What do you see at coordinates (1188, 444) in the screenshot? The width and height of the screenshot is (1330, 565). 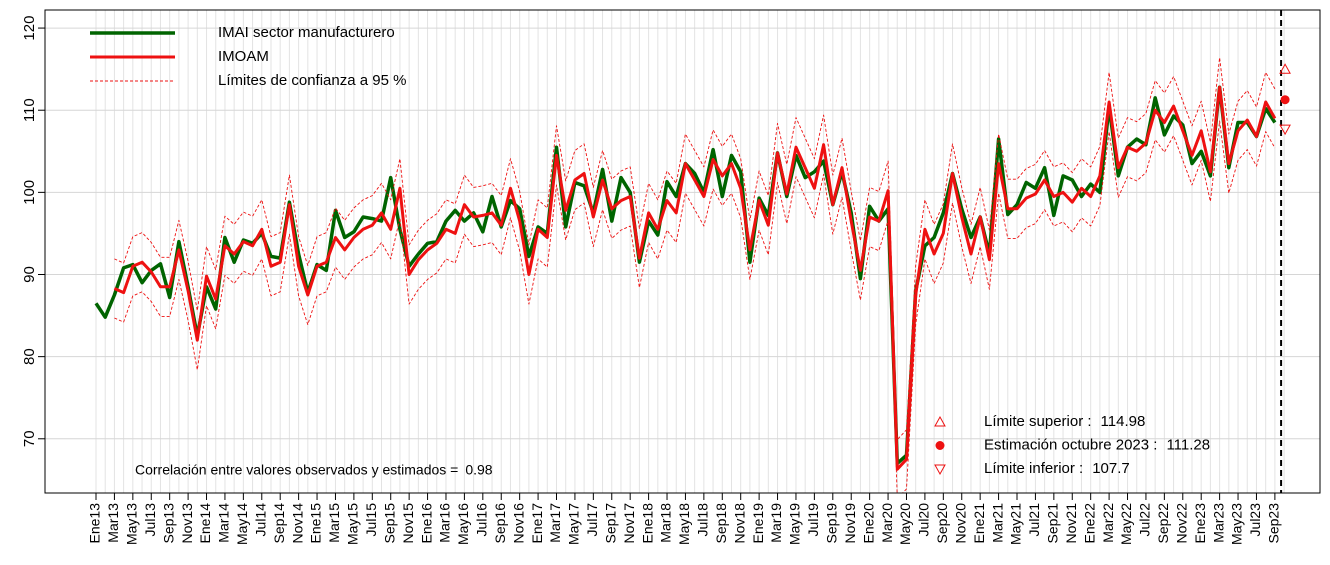 I see `annotation-value: 111.28` at bounding box center [1188, 444].